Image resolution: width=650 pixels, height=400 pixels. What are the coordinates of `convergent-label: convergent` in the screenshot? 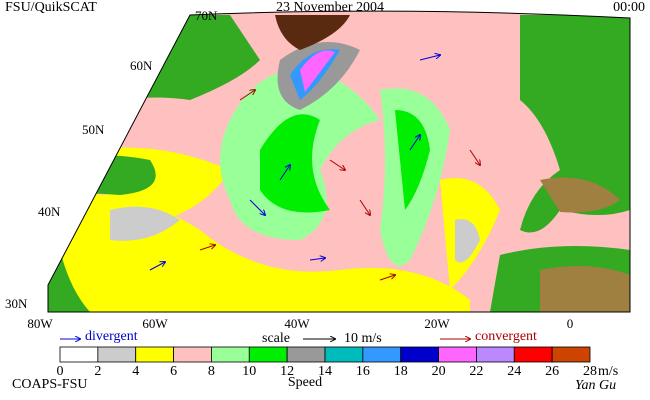 It's located at (506, 336).